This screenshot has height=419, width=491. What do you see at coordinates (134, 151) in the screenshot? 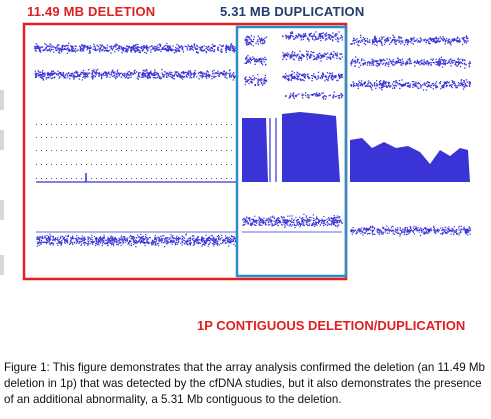
I see `reference-lines` at bounding box center [134, 151].